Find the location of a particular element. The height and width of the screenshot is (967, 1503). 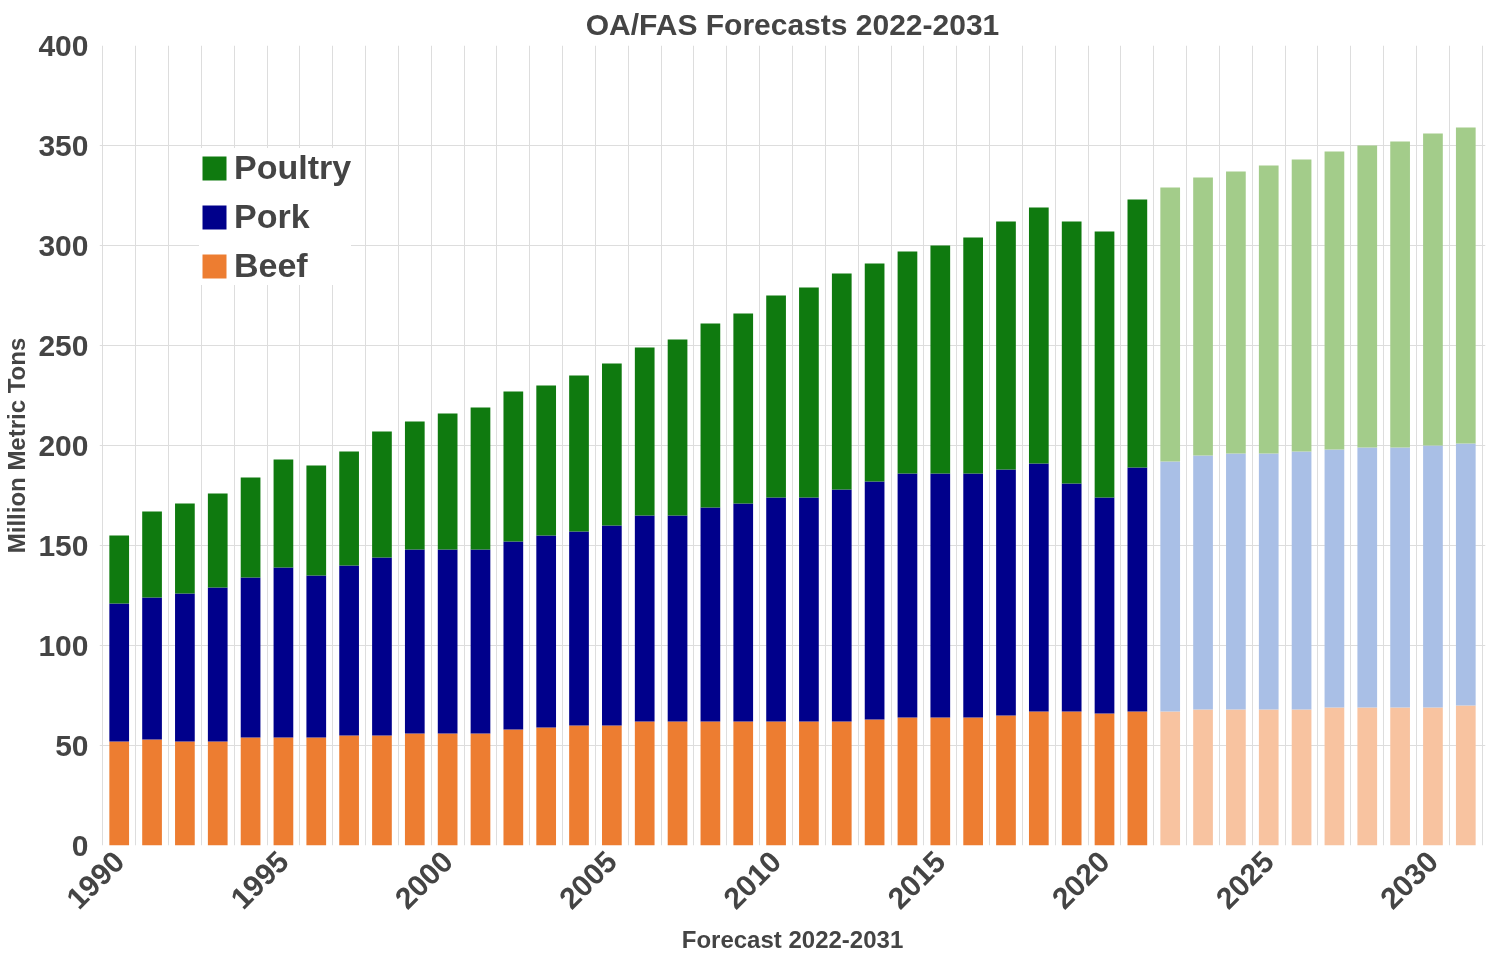

legend-label: Beef is located at coordinates (271, 265).